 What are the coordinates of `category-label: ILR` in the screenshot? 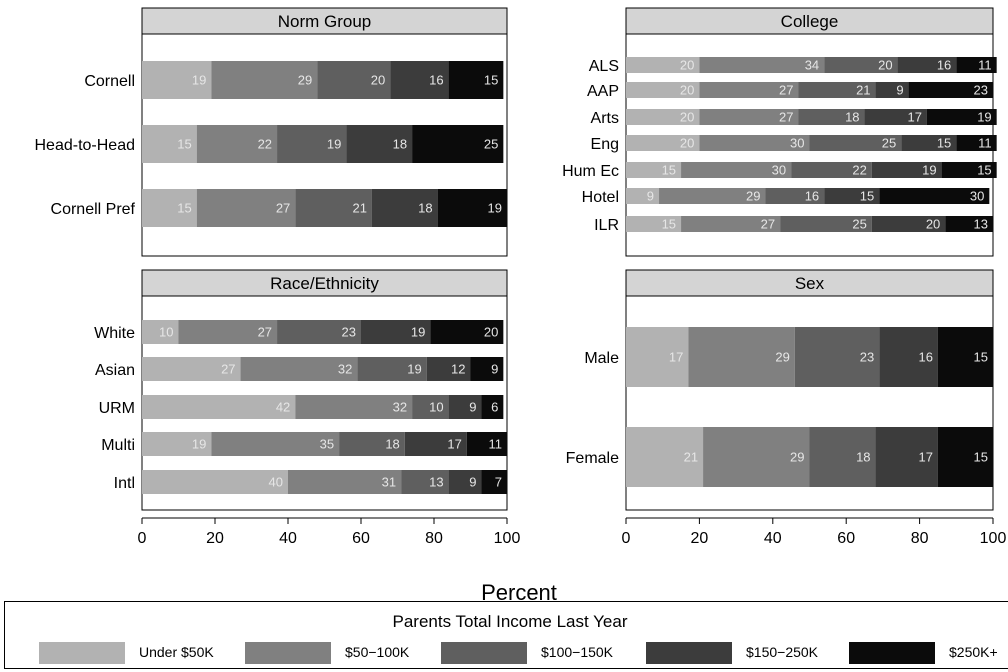 It's located at (606, 225).